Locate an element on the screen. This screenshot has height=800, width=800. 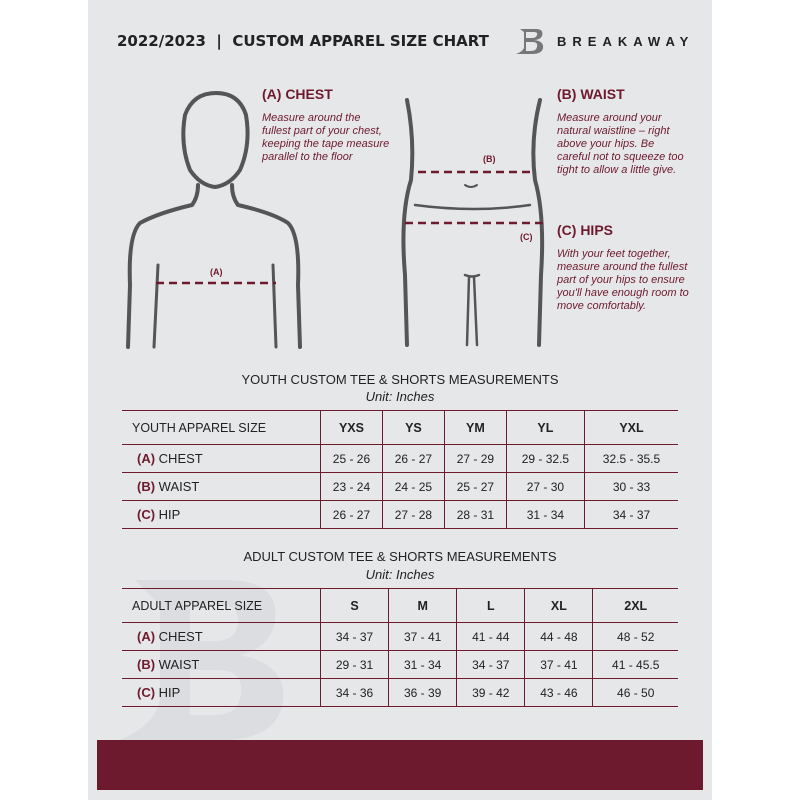
header-cell: YXL is located at coordinates (630, 427).